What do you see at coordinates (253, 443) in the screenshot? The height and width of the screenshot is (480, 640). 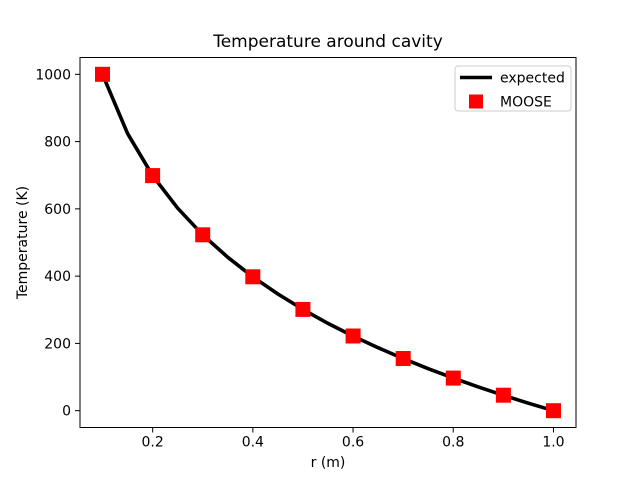 I see `x-tick-label: 0.4` at bounding box center [253, 443].